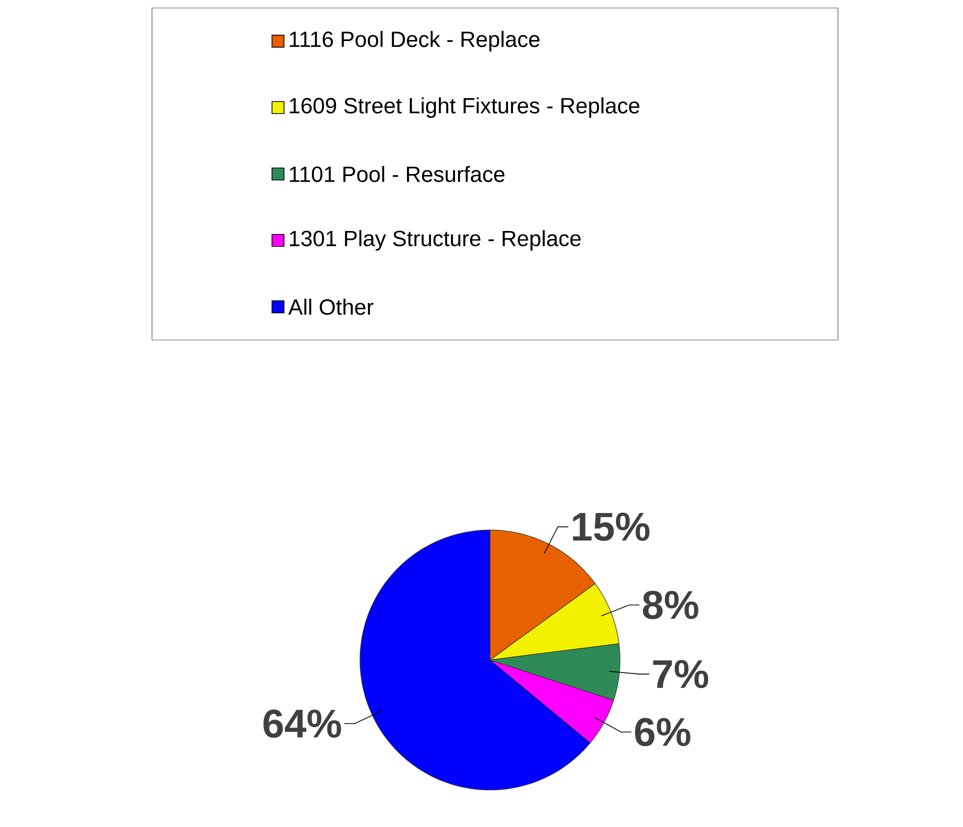 Image resolution: width=963 pixels, height=827 pixels. I want to click on data-label: 8%, so click(670, 605).